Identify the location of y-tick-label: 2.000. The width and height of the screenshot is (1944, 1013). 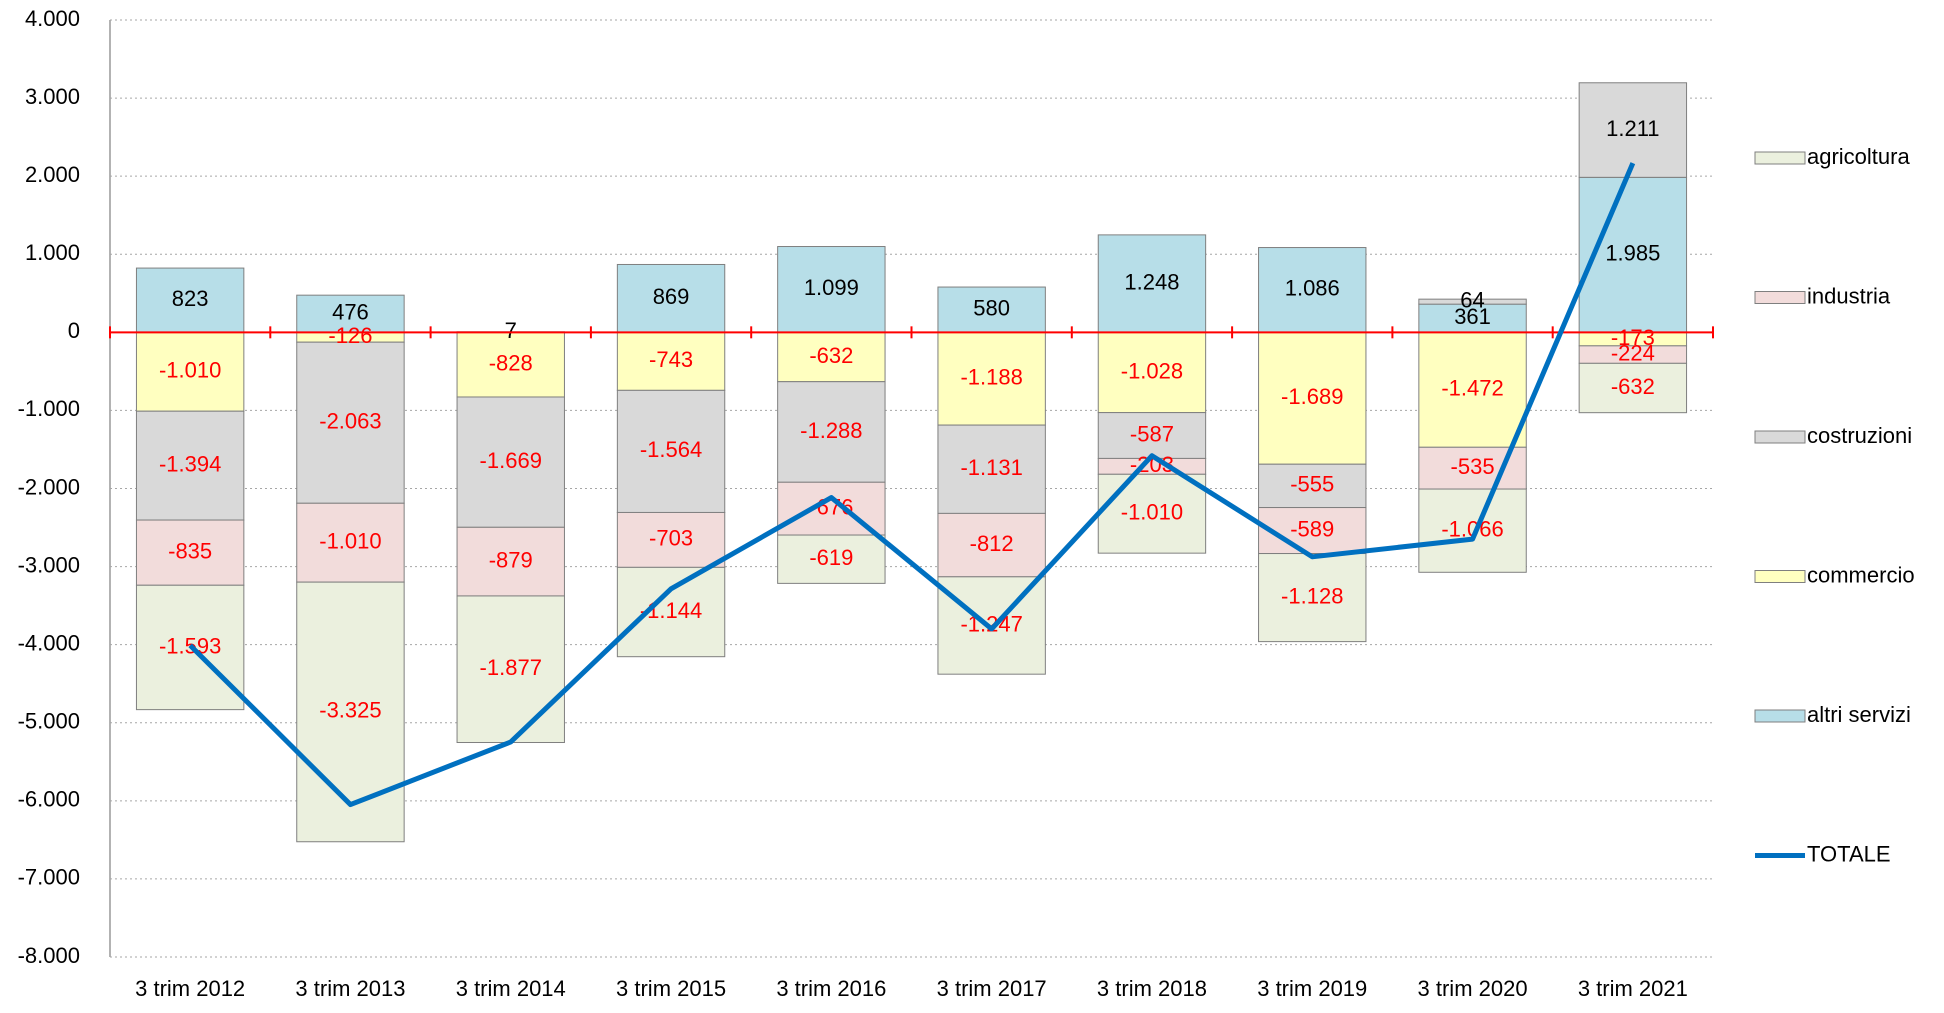
(52, 174).